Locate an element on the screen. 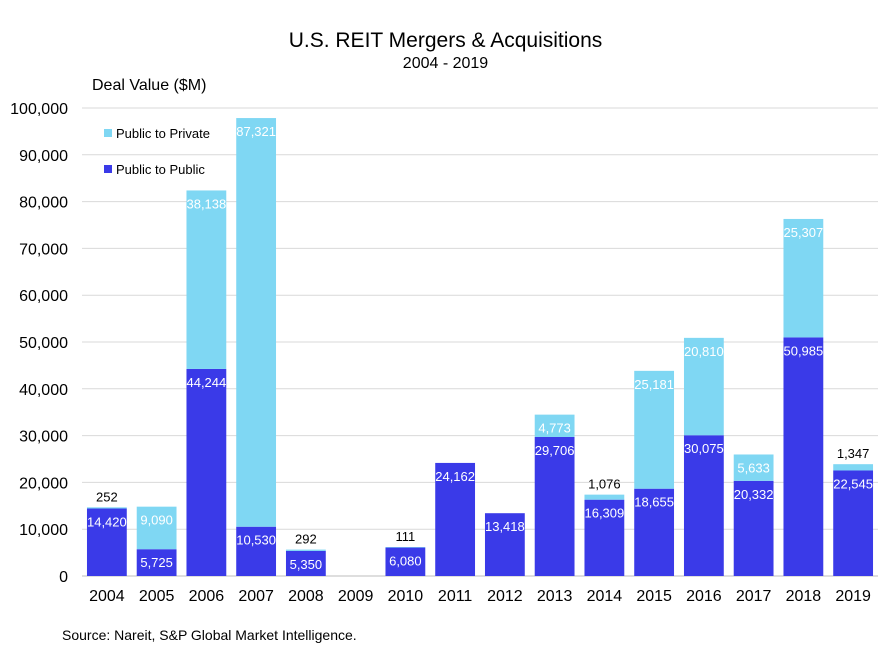  data-label-public-to-private: 38,138 is located at coordinates (206, 203).